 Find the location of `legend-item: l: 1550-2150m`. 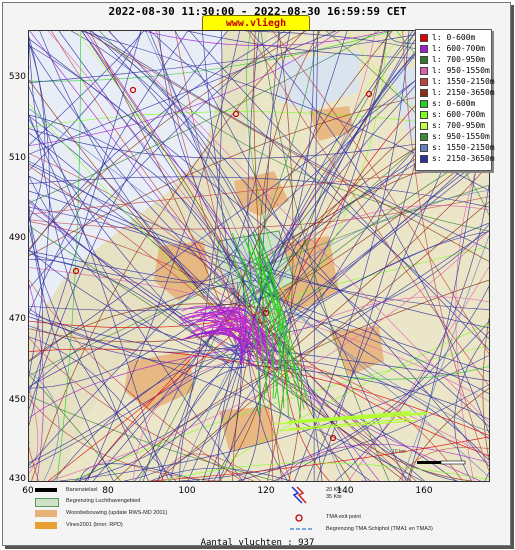

legend-item: l: 1550-2150m is located at coordinates (457, 82).